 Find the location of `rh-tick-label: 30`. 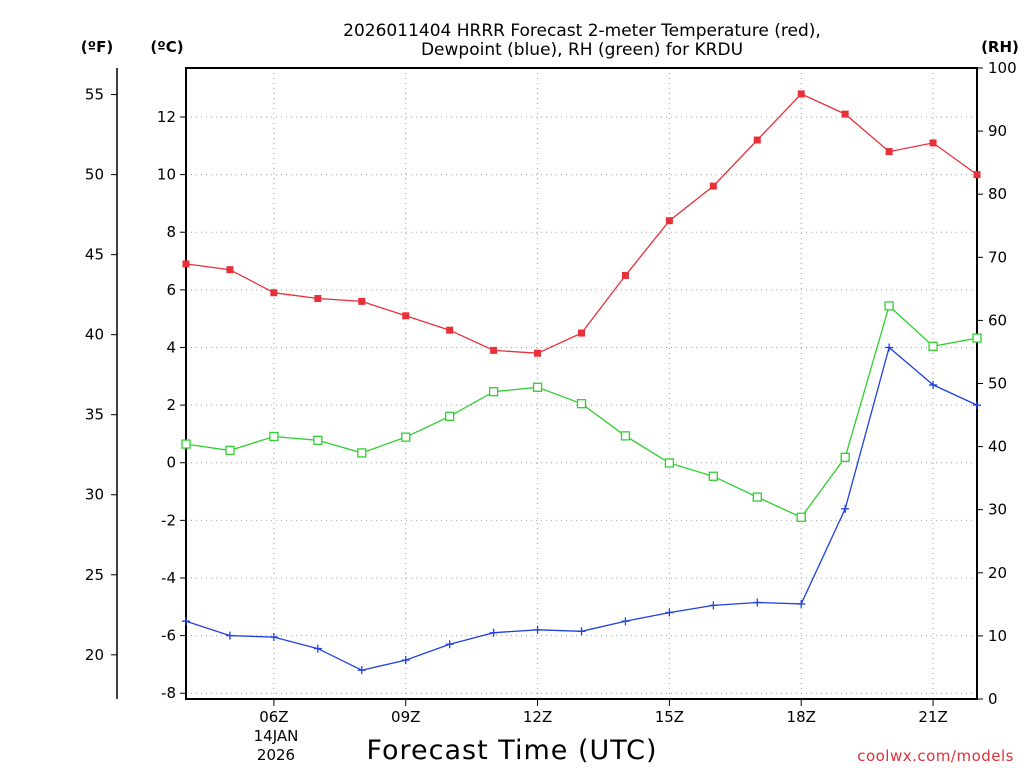

rh-tick-label: 30 is located at coordinates (997, 510).